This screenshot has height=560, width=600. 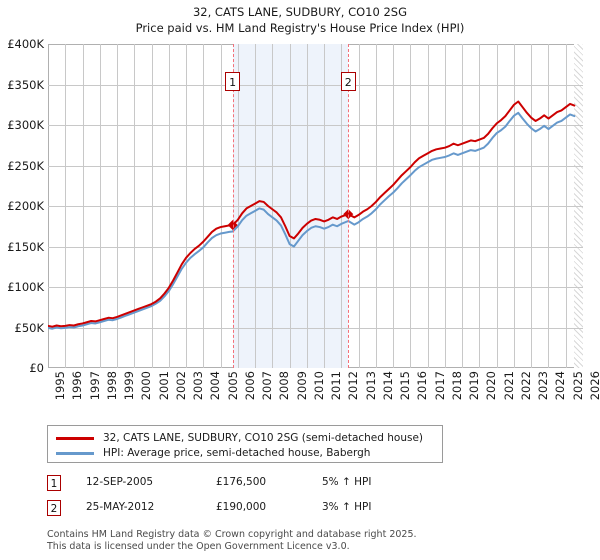 What do you see at coordinates (215, 386) in the screenshot?
I see `x-tick-label: 2004` at bounding box center [215, 386].